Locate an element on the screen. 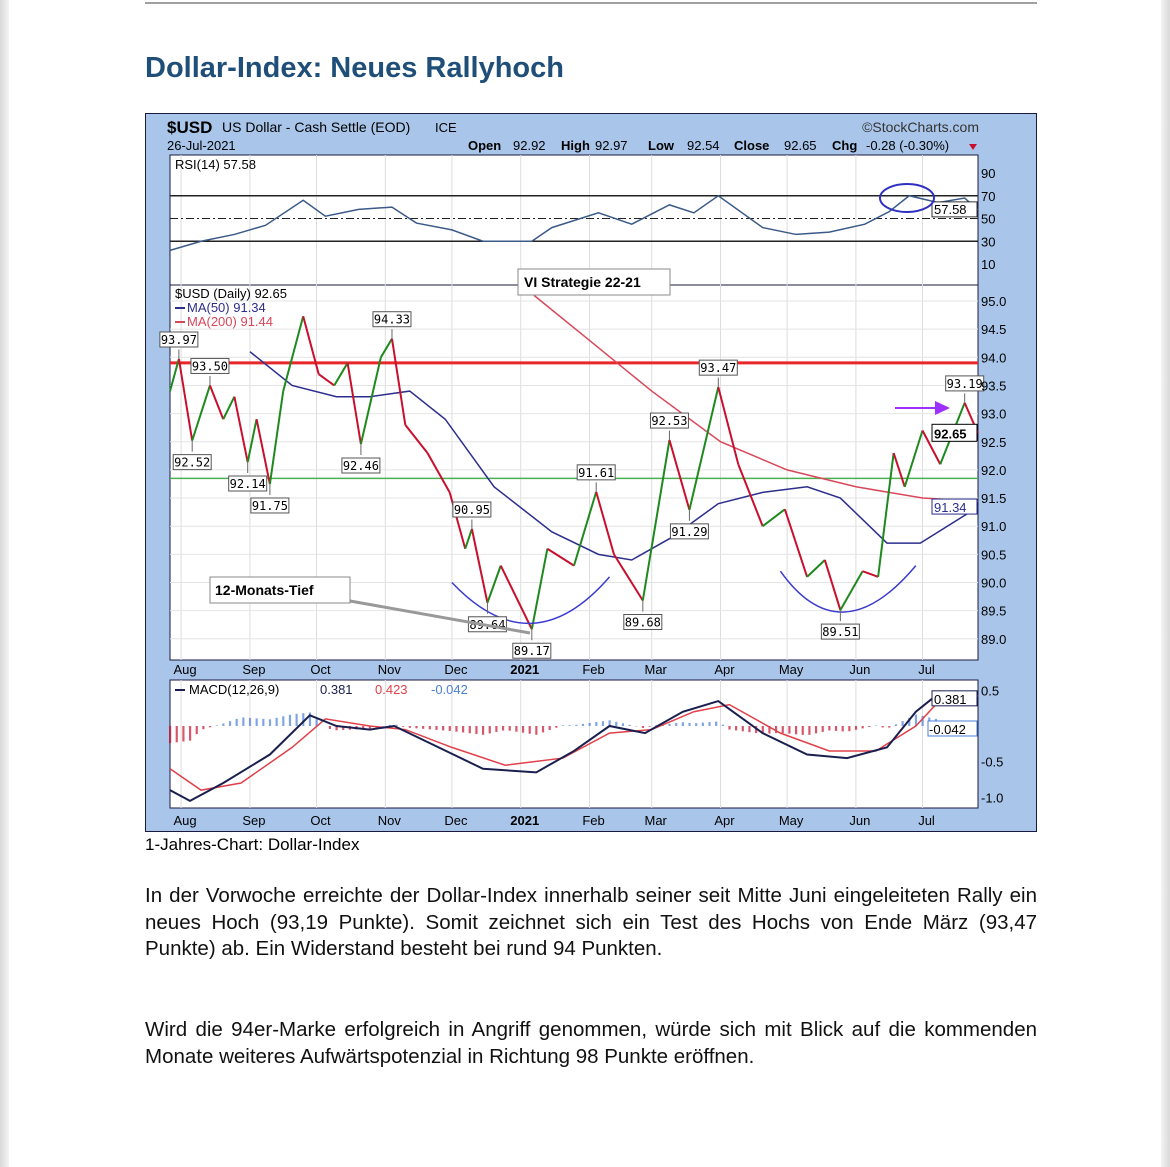  chg-label: Chg is located at coordinates (844, 145).